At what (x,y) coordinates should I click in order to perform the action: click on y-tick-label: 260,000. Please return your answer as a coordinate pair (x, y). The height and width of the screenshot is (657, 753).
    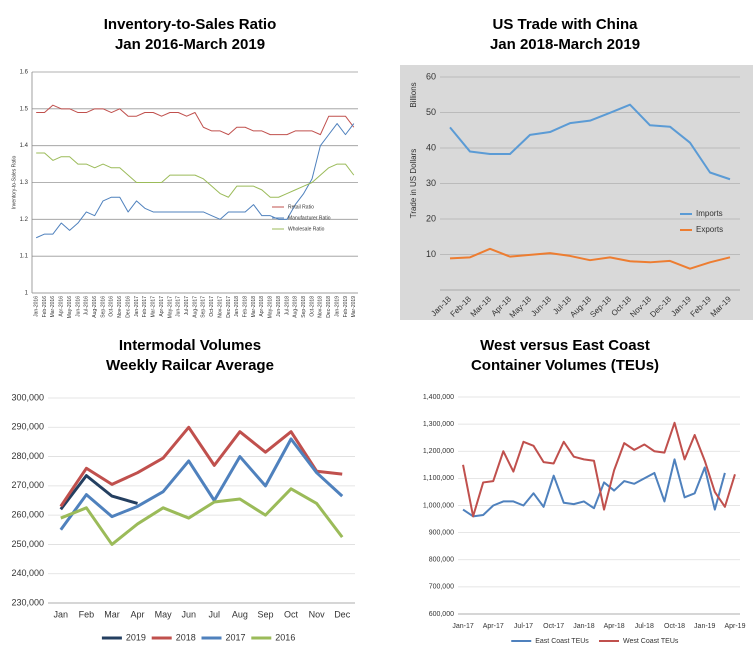
    Looking at the image, I should click on (27, 515).